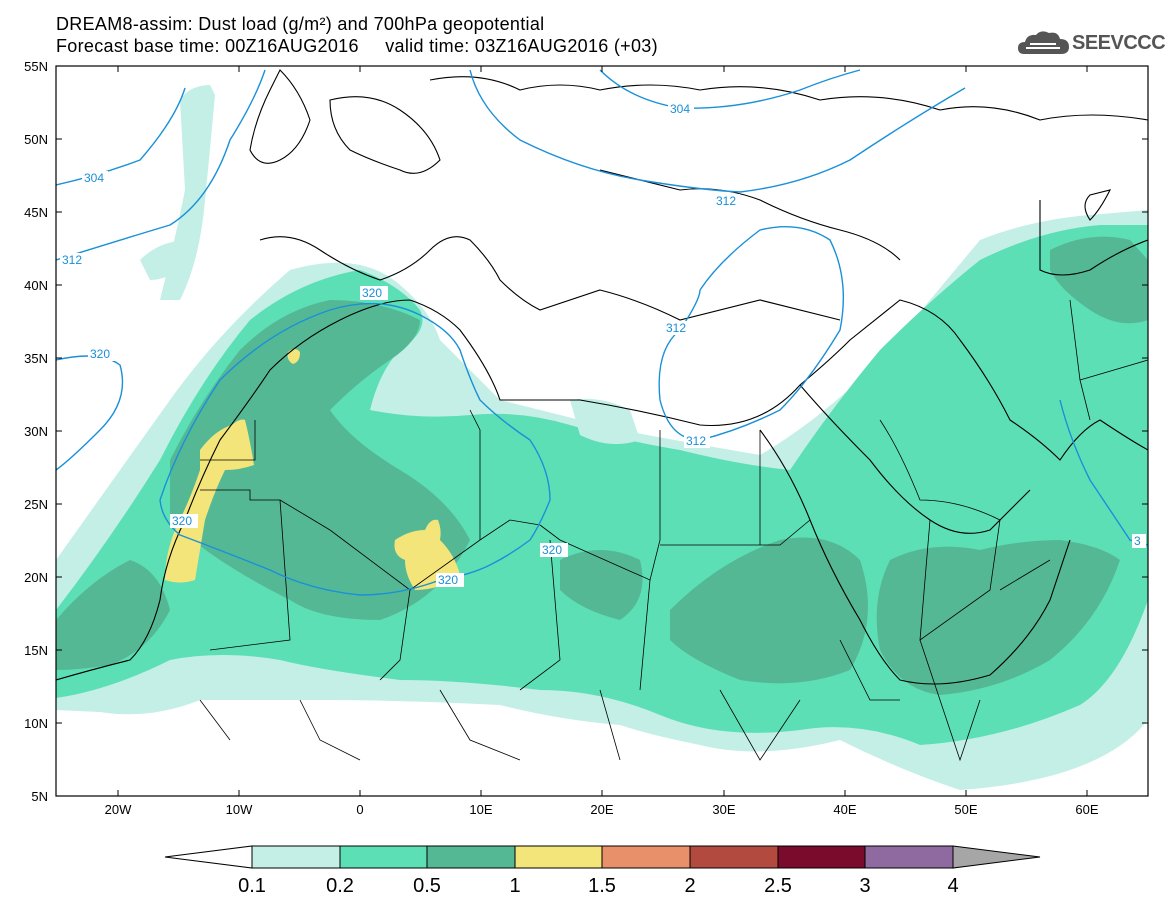 Image resolution: width=1165 pixels, height=907 pixels. What do you see at coordinates (239, 809) in the screenshot?
I see `lon-label: 10W` at bounding box center [239, 809].